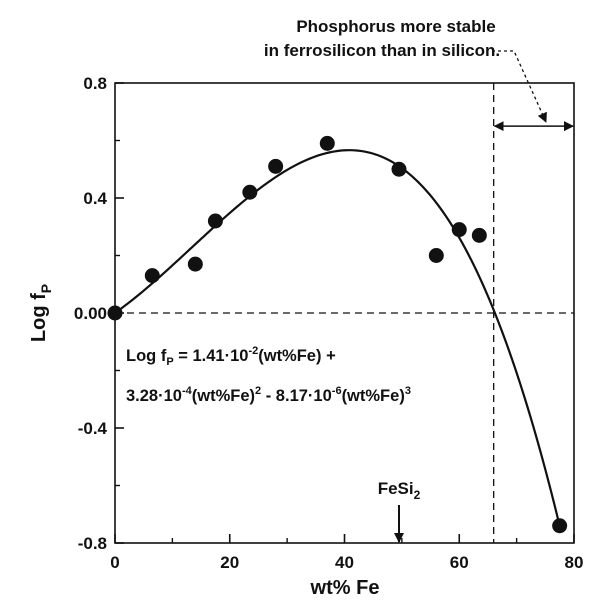 The image size is (600, 616). I want to click on y-axis-label: Log fP, so click(41, 313).